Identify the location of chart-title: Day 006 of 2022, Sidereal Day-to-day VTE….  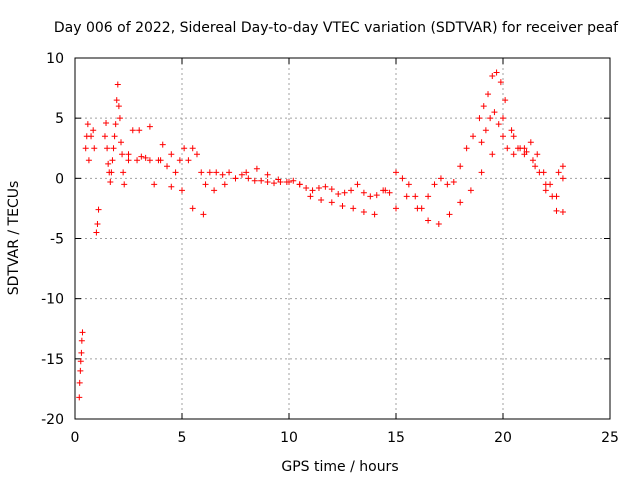
(336, 28).